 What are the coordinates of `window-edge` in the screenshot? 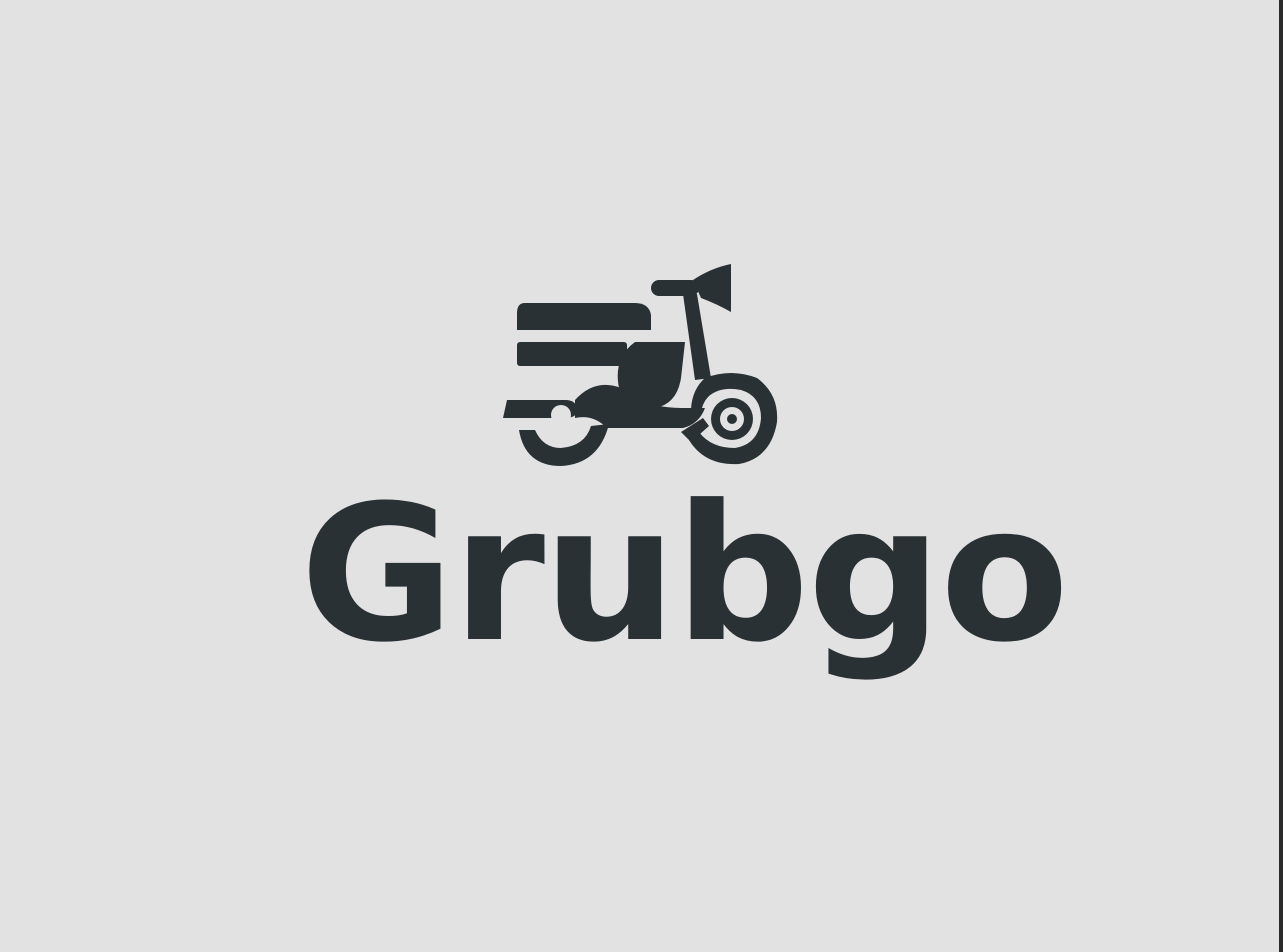 It's located at (1281, 476).